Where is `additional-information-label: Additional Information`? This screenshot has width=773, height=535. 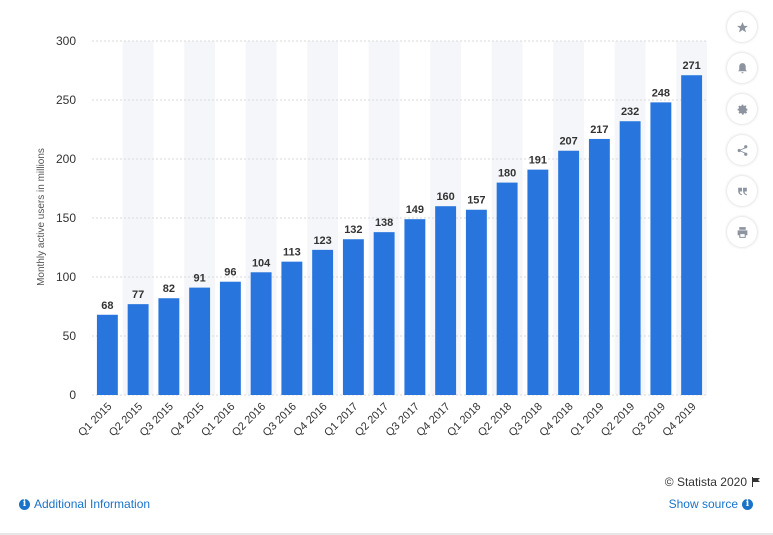 additional-information-label: Additional Information is located at coordinates (92, 504).